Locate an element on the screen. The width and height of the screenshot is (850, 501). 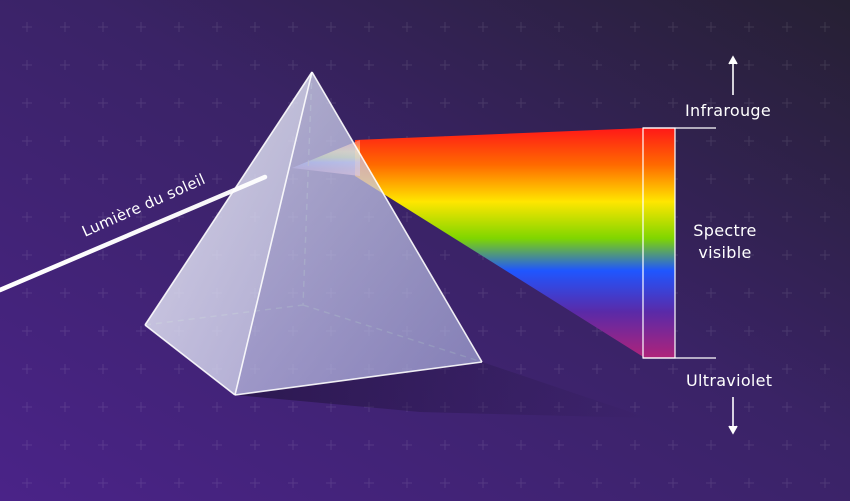
arrow-down-icon is located at coordinates (733, 416).